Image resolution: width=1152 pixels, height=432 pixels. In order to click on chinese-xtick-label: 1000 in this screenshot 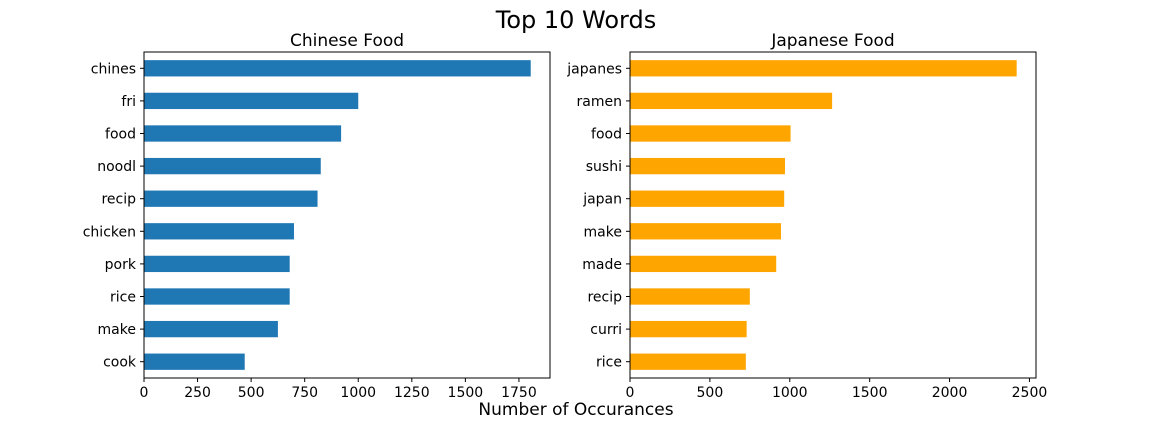, I will do `click(358, 393)`.